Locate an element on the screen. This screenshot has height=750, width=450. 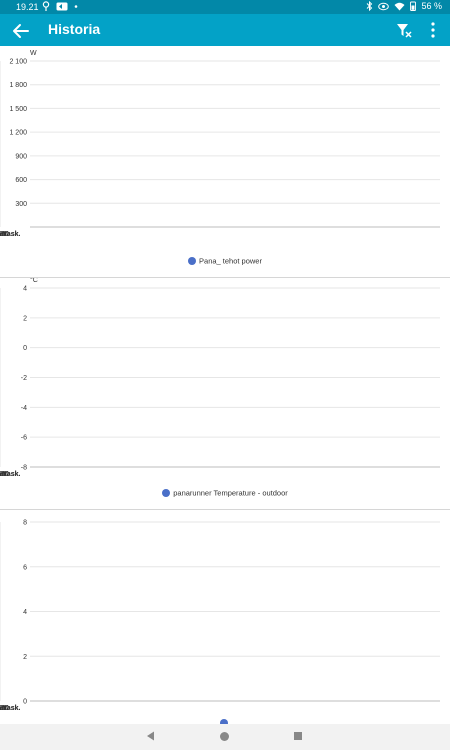
unit-label: W is located at coordinates (33, 53).